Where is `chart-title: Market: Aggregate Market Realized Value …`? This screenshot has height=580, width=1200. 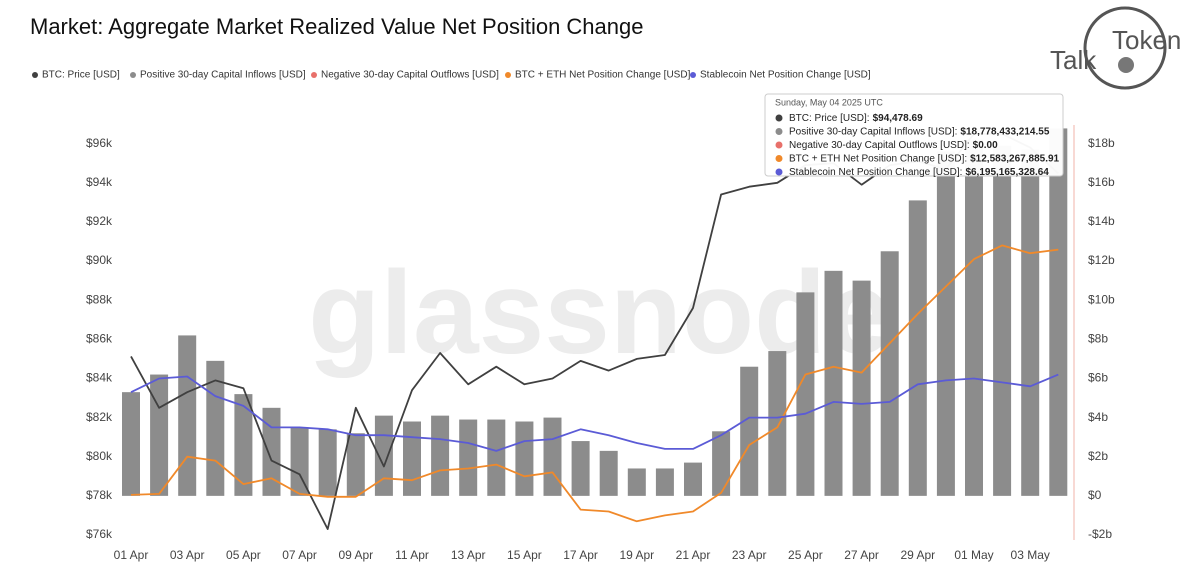 chart-title: Market: Aggregate Market Realized Value … is located at coordinates (337, 26).